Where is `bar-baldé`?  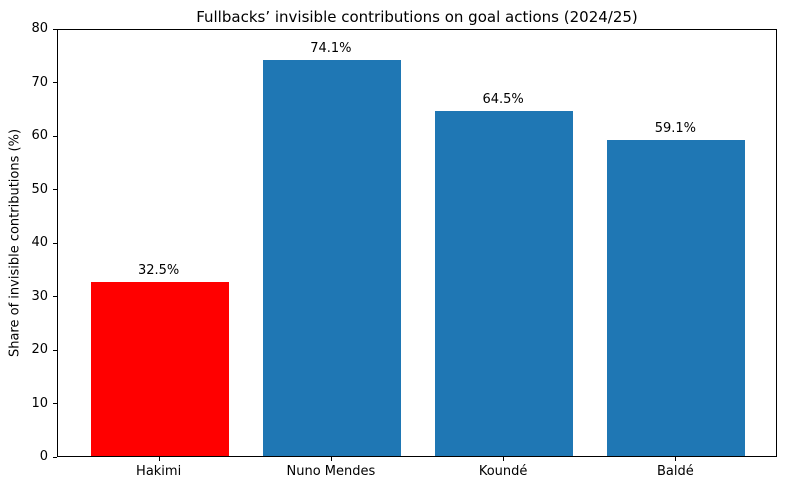 bar-baldé is located at coordinates (676, 297).